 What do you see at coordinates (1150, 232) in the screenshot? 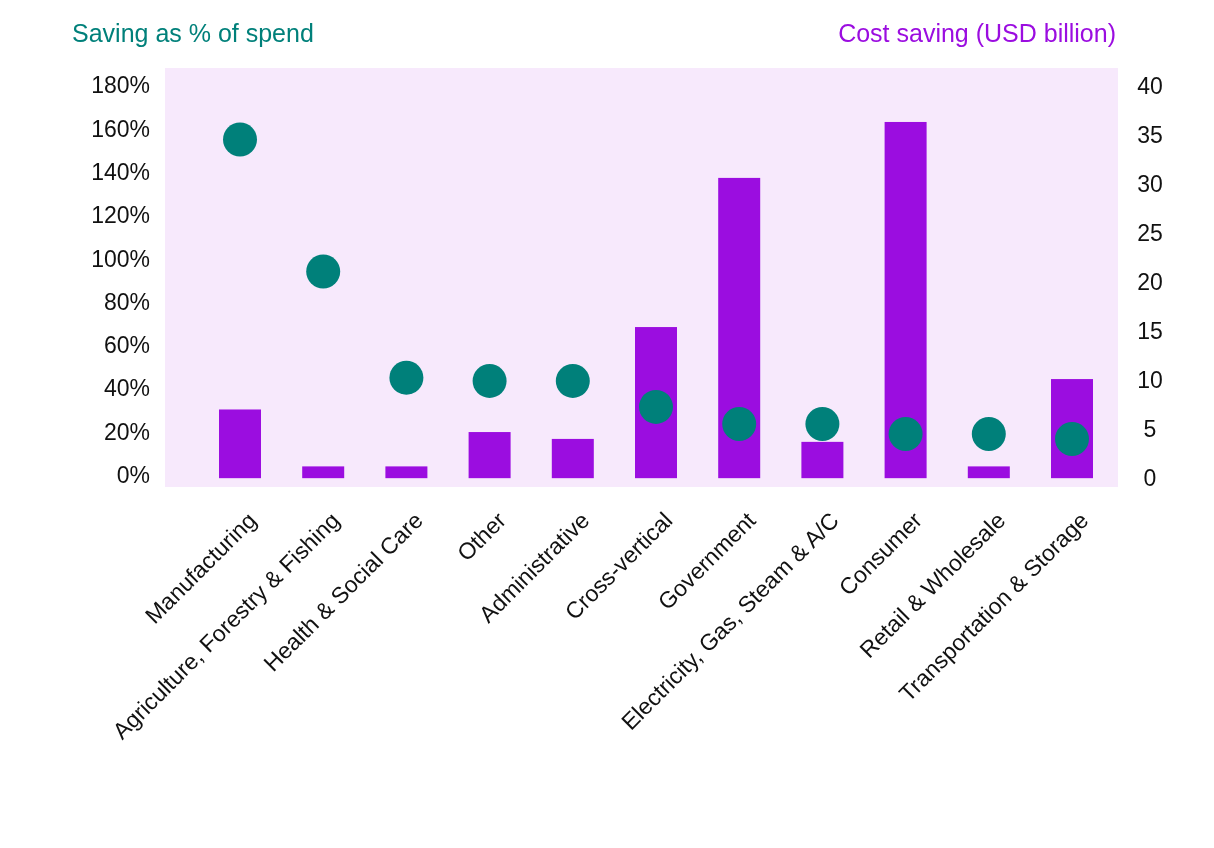
I see `y2-tick-label: 25` at bounding box center [1150, 232].